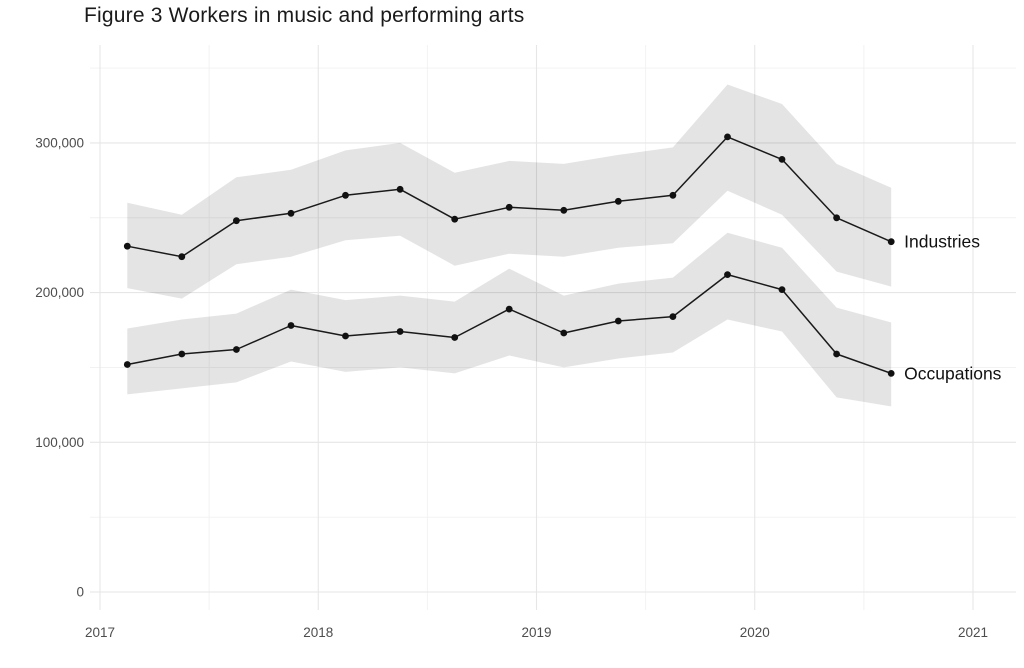  Describe the element at coordinates (953, 373) in the screenshot. I see `series-label-occupations: Occupations` at that location.